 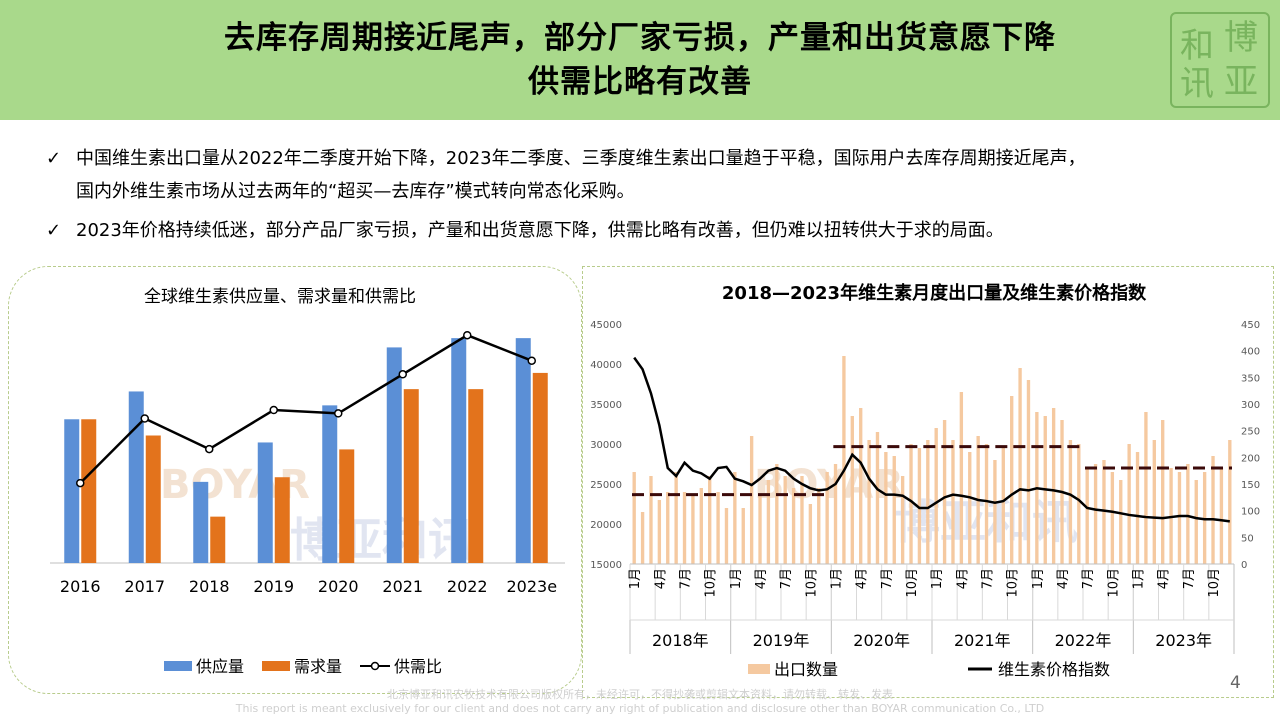 I want to click on ratio-point, so click(x=80, y=483).